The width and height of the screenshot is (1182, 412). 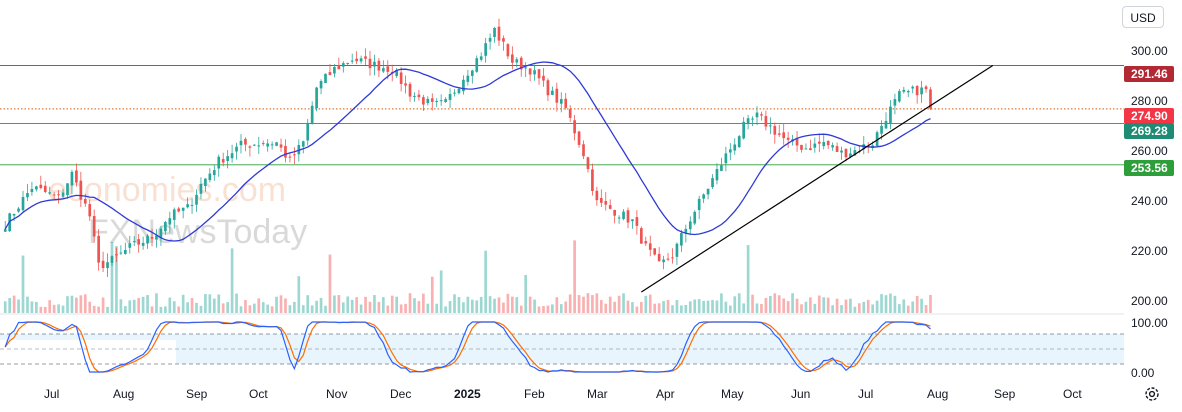 I want to click on month-label: Mar, so click(x=597, y=394).